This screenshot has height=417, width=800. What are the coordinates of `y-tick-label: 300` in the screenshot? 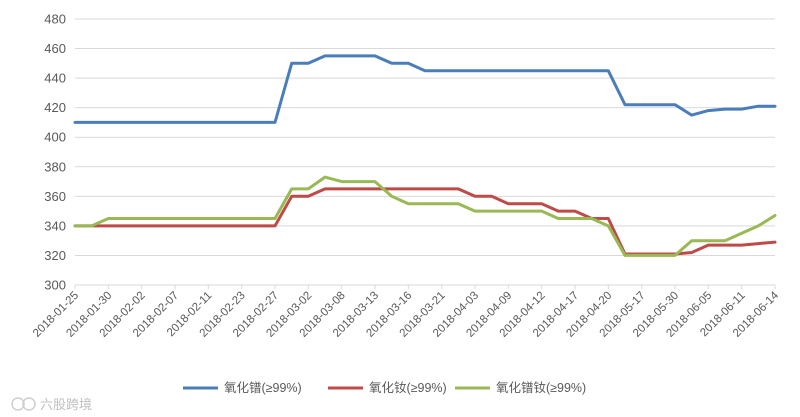 It's located at (55, 285).